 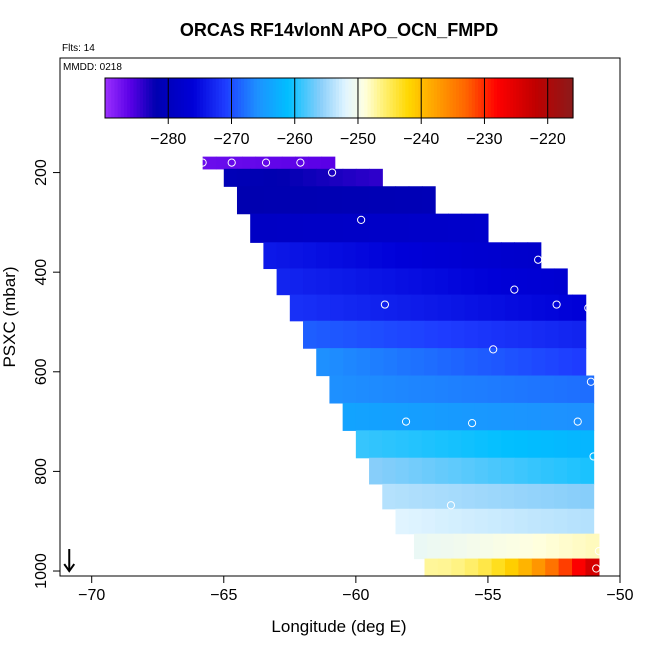 I want to click on x-tick-label: −50, so click(x=619, y=595).